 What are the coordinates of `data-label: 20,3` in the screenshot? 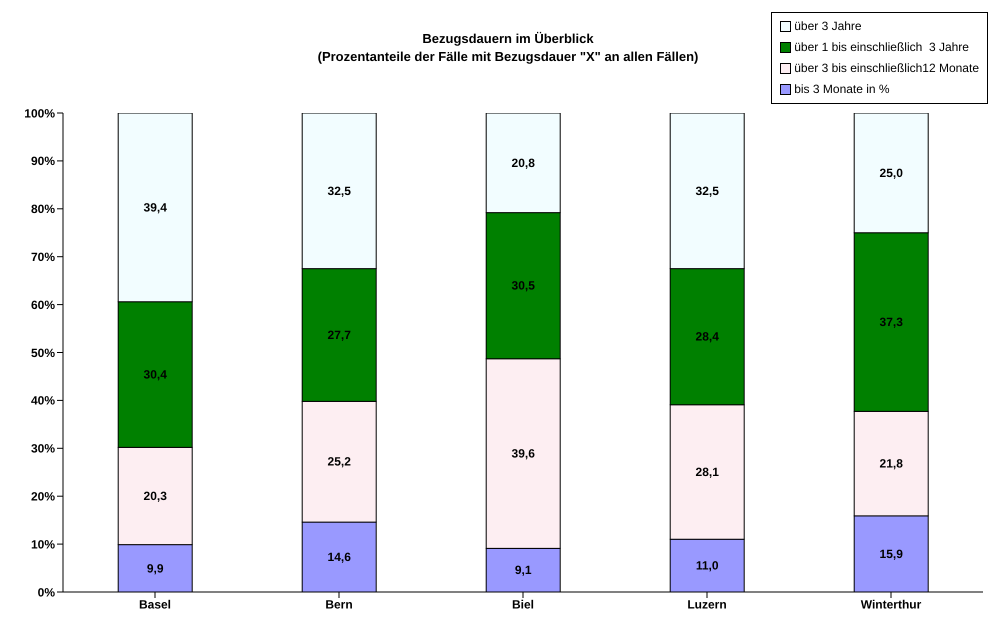 It's located at (156, 495).